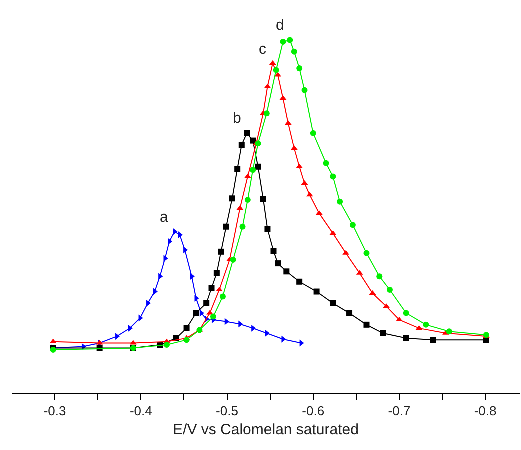  Describe the element at coordinates (263, 49) in the screenshot. I see `series-label: c` at that location.